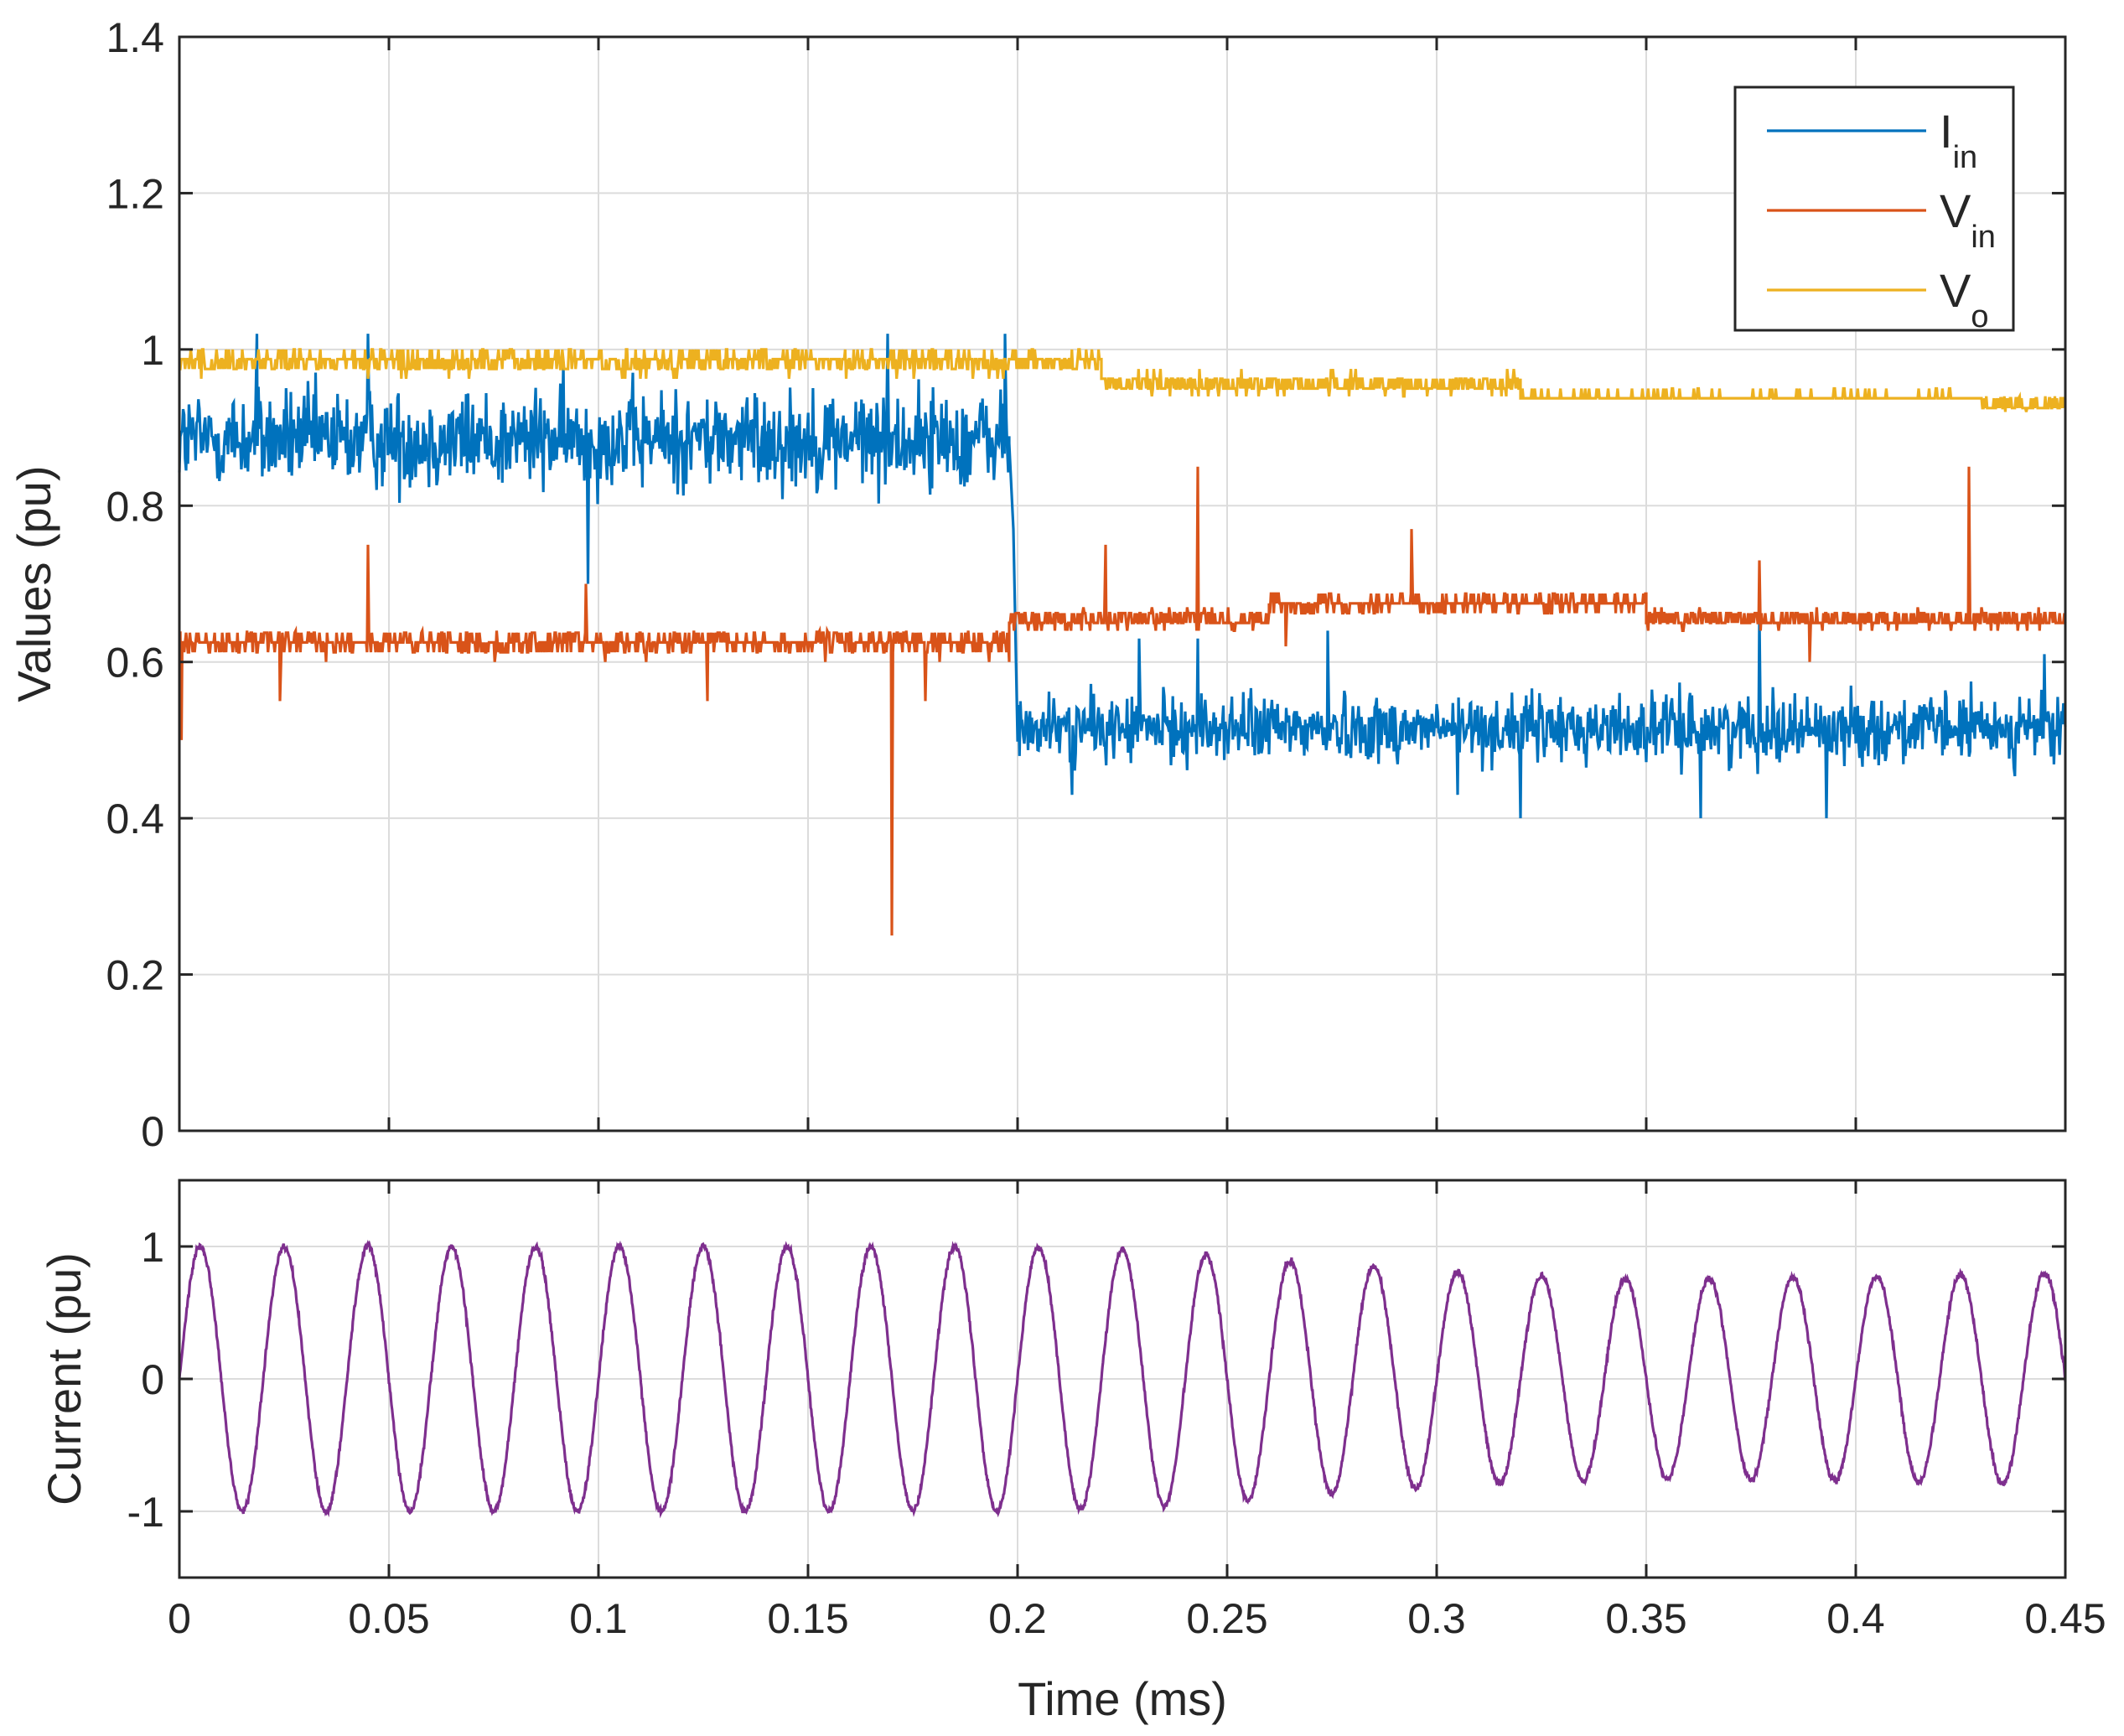 The width and height of the screenshot is (2124, 1736). What do you see at coordinates (1226, 1619) in the screenshot?
I see `x-tick-label: 0.25` at bounding box center [1226, 1619].